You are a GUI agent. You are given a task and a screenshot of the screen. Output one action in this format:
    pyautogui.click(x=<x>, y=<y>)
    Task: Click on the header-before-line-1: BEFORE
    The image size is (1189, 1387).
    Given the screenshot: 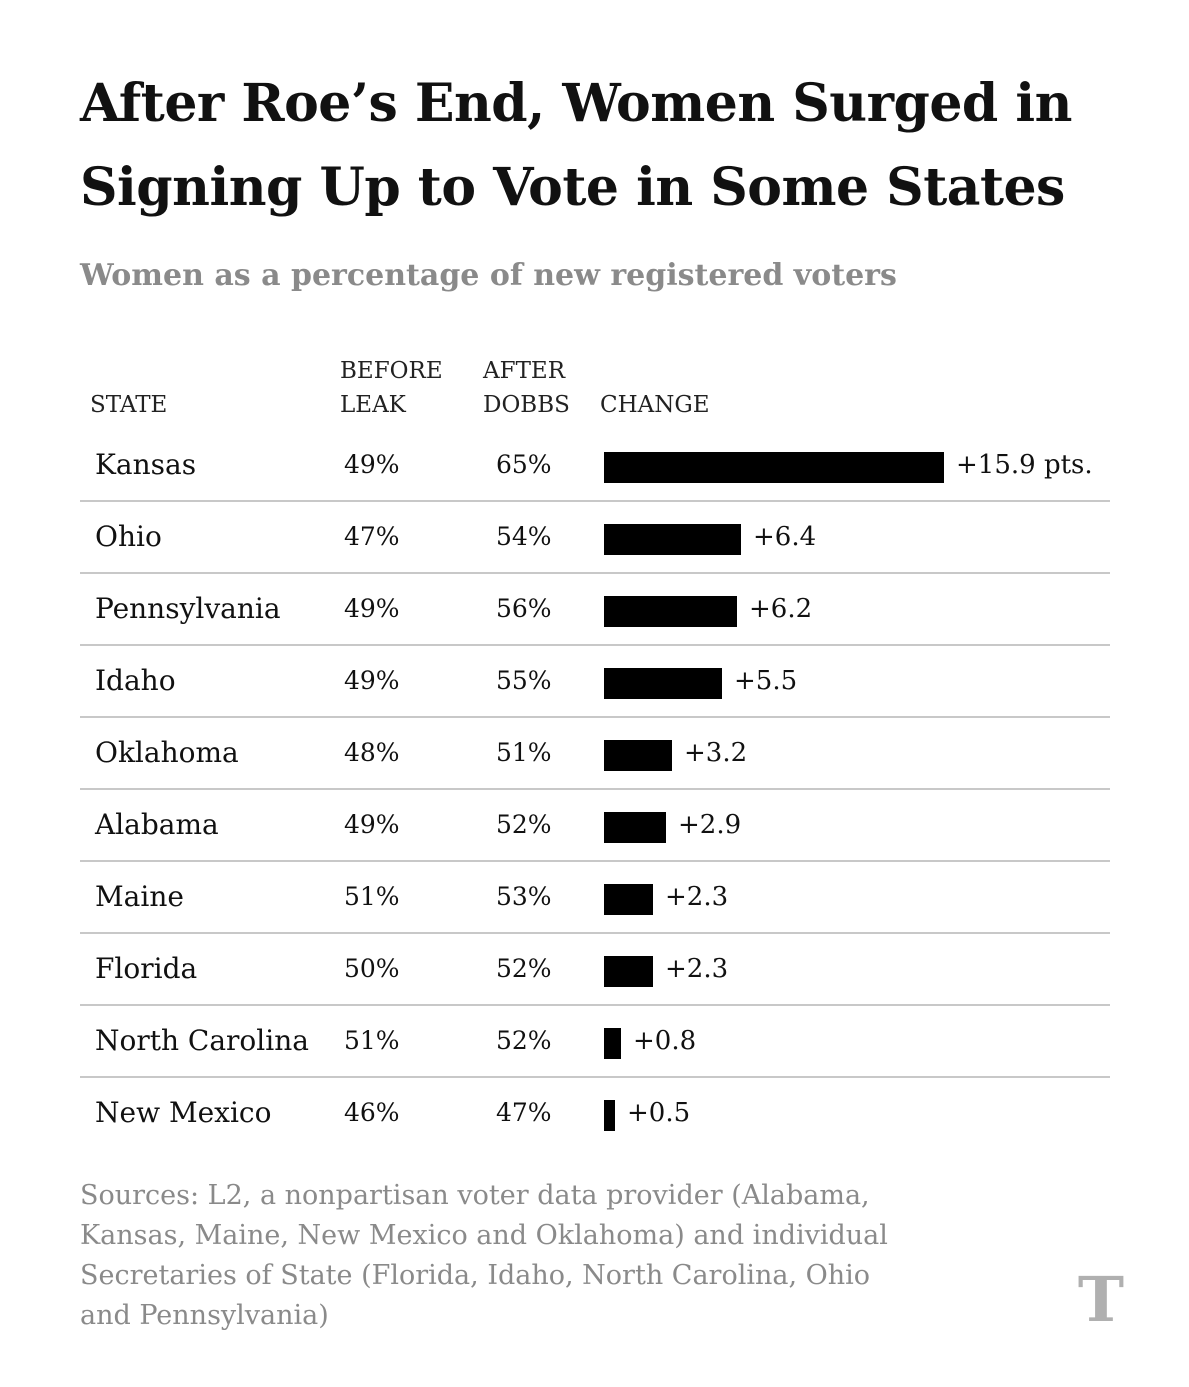 What is the action you would take?
    pyautogui.click(x=391, y=371)
    